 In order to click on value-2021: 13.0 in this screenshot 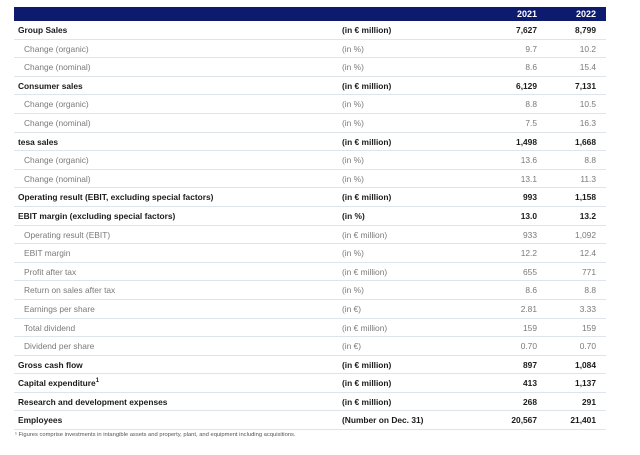, I will do `click(528, 215)`.